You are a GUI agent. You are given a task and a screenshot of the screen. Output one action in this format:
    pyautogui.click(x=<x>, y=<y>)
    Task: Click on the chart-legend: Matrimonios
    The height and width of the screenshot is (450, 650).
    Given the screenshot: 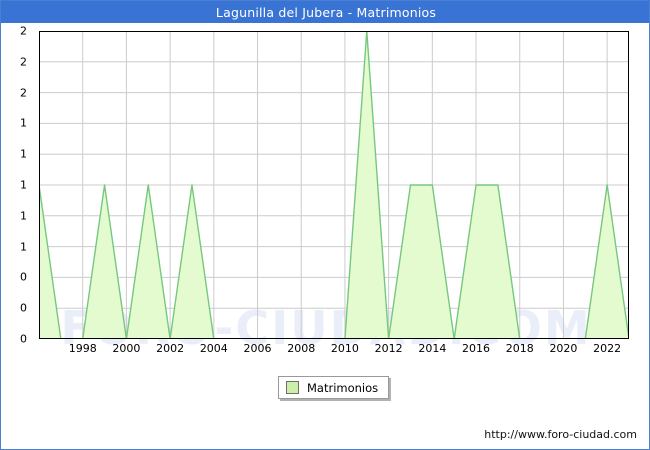 What is the action you would take?
    pyautogui.click(x=334, y=387)
    